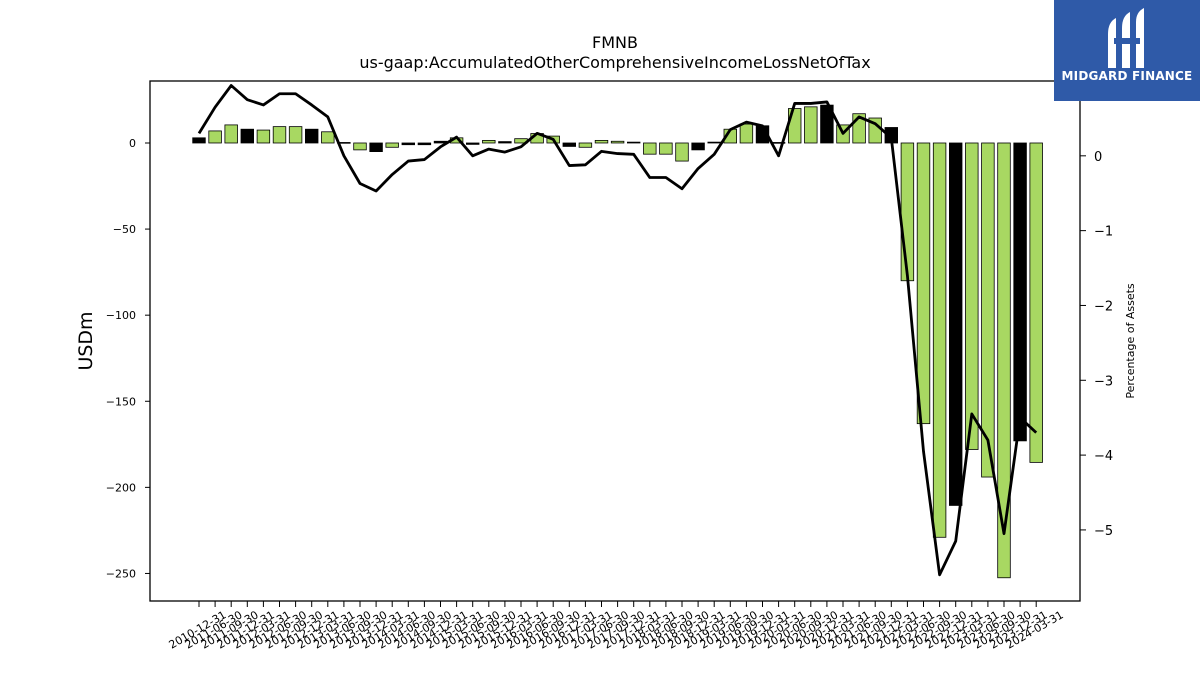 The image size is (1200, 675). Describe the element at coordinates (615, 42) in the screenshot. I see `chart-title: FMNB` at that location.